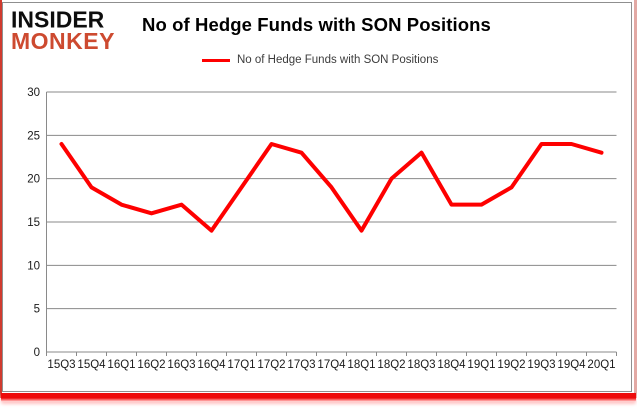  I want to click on x-axis-label: 16Q3, so click(181, 365).